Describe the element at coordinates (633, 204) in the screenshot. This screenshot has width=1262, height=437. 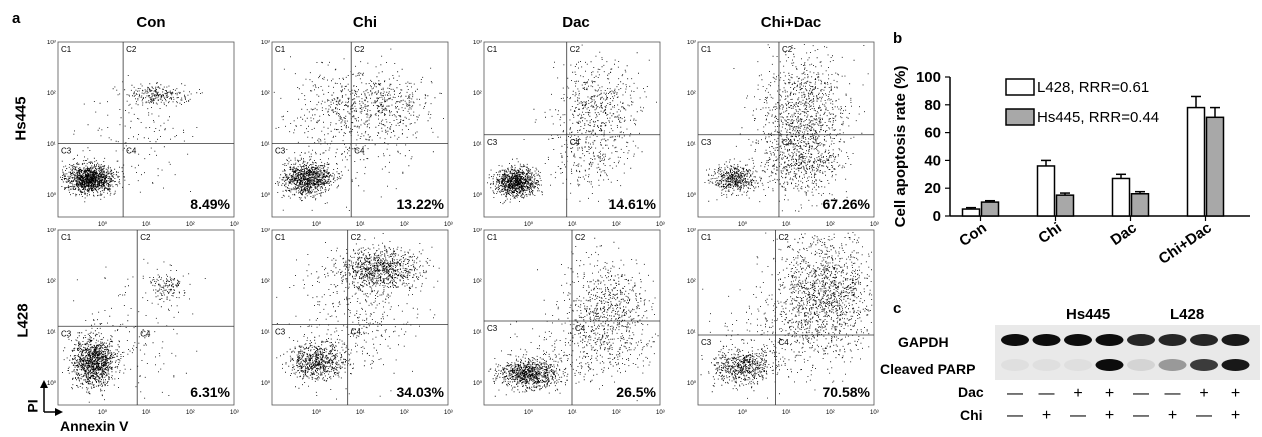
I see `apoptosis-percentage: 14.61%` at that location.